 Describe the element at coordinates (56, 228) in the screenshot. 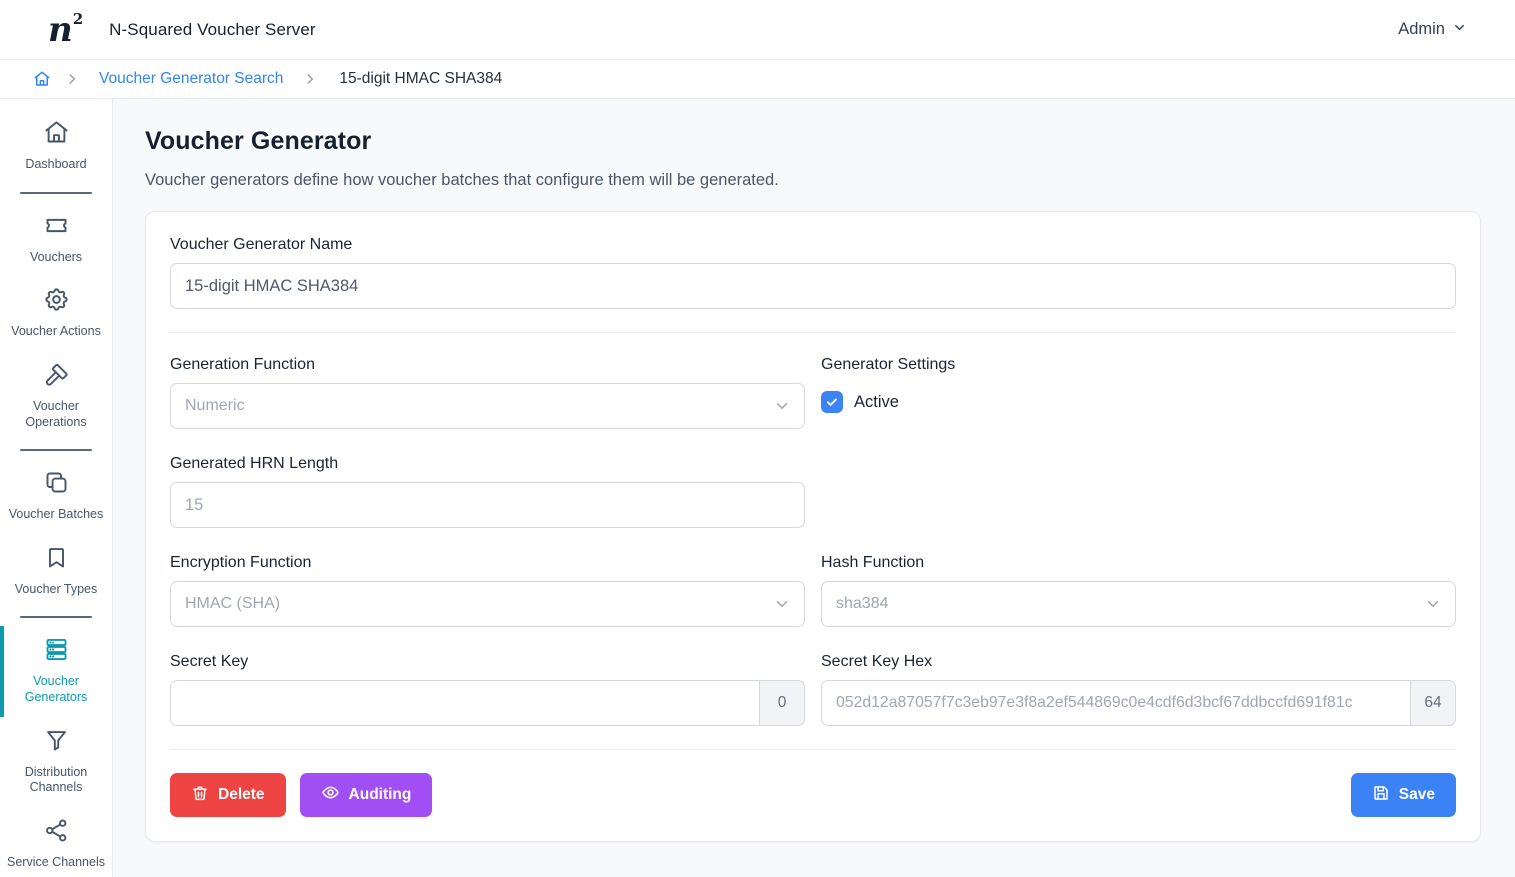

I see `ticket-icon` at that location.